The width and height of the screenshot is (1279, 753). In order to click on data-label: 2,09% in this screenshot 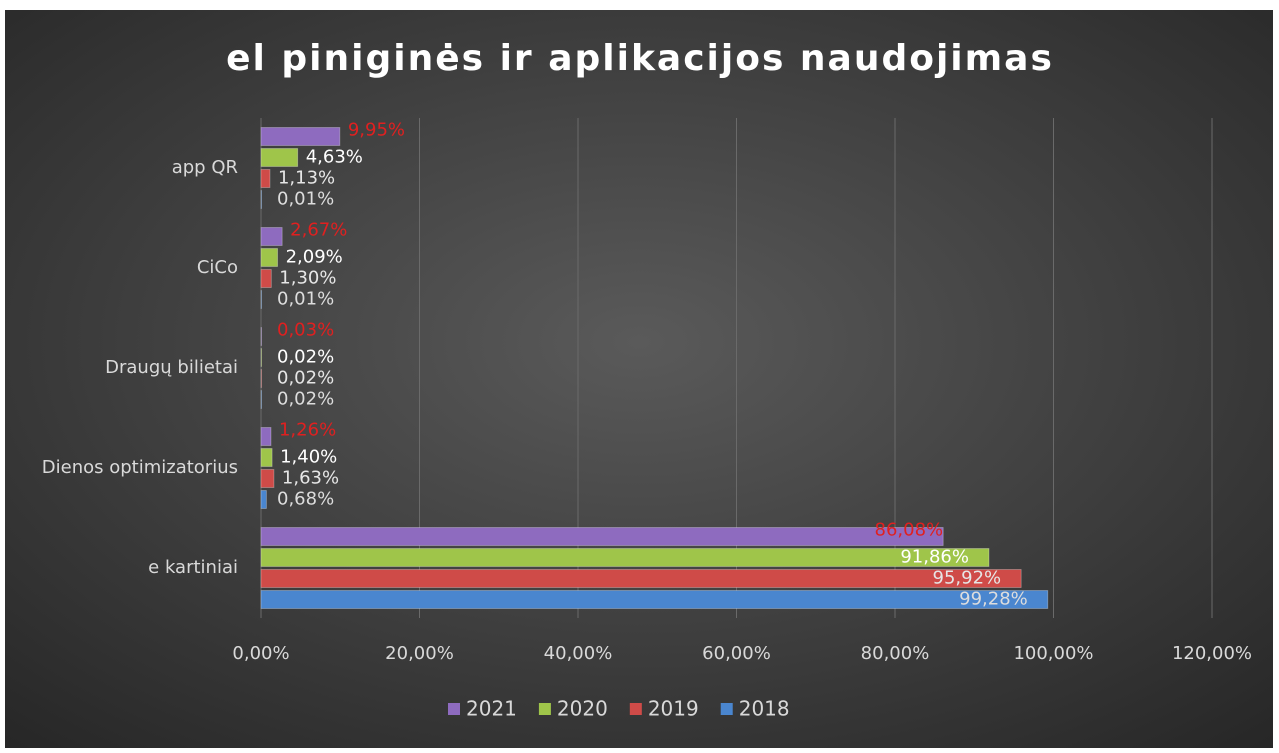, I will do `click(314, 257)`.